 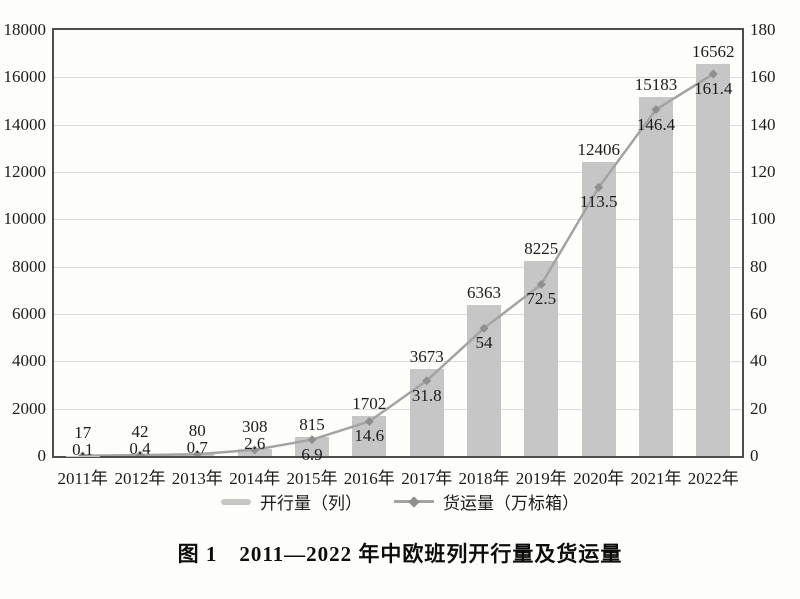 What do you see at coordinates (369, 403) in the screenshot?
I see `bar-value-label: 1702` at bounding box center [369, 403].